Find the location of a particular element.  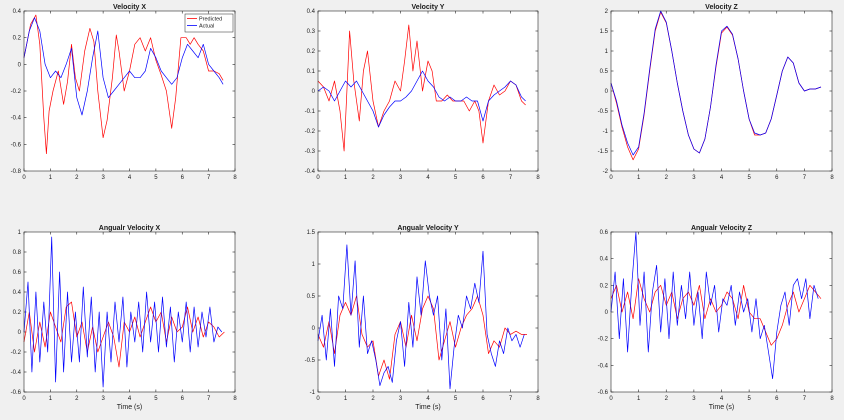

y-tick-label: 2 is located at coordinates (607, 12).